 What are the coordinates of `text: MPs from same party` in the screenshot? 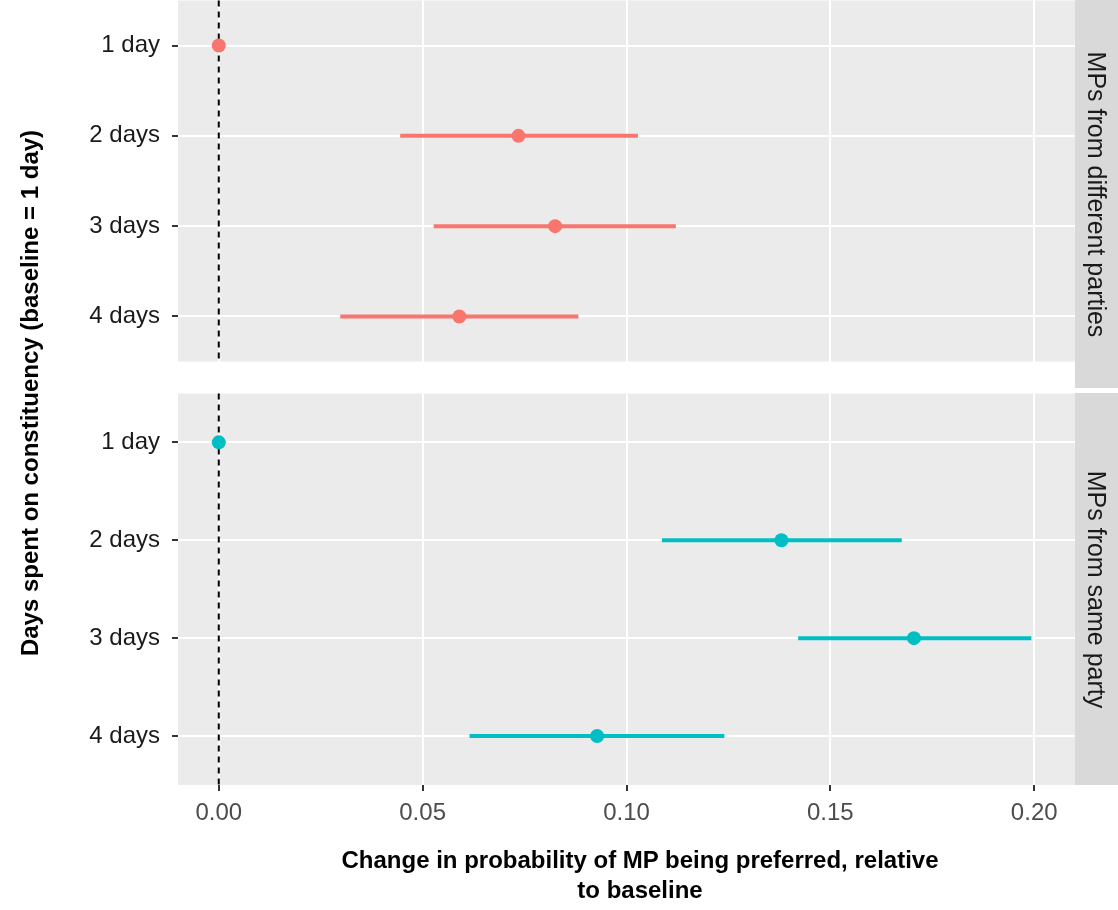 It's located at (1096, 589).